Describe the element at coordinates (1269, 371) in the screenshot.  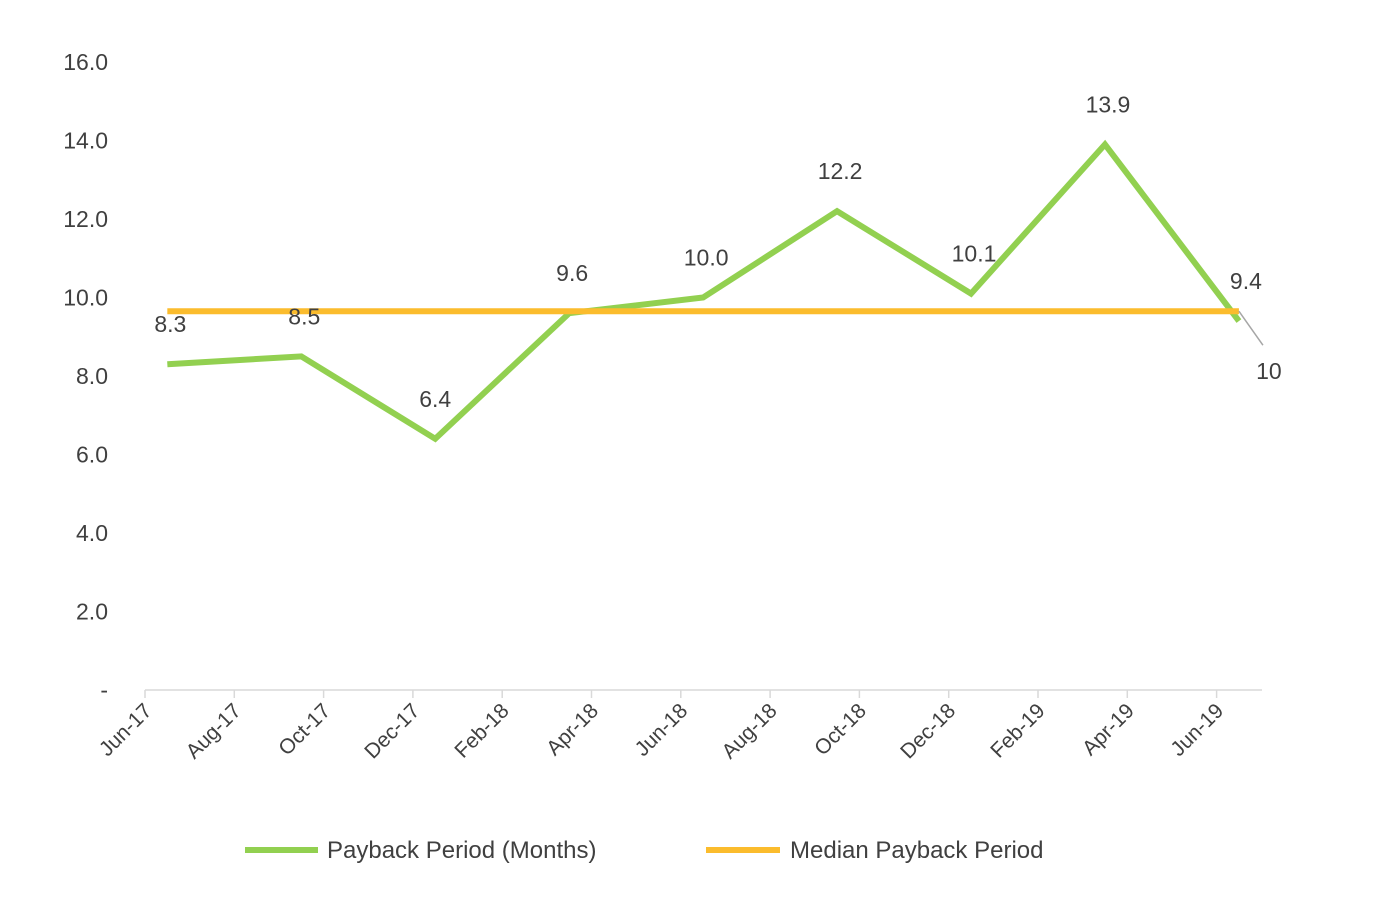
I see `median-data-label: 10` at that location.